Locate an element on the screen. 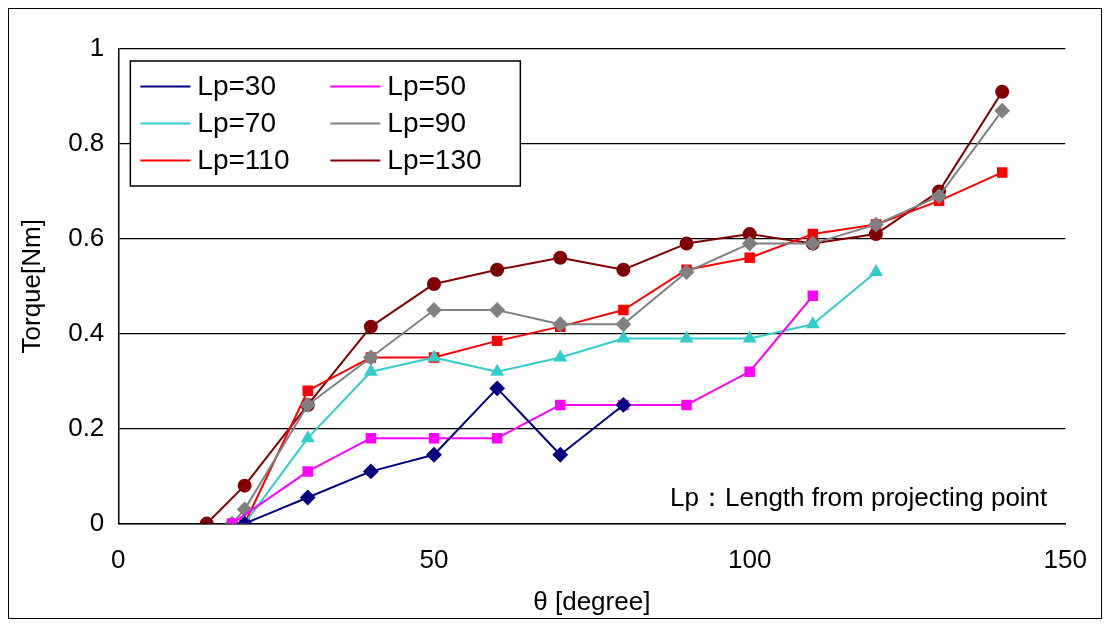 The image size is (1110, 627). x-axis-title: θ [degree] is located at coordinates (592, 600).